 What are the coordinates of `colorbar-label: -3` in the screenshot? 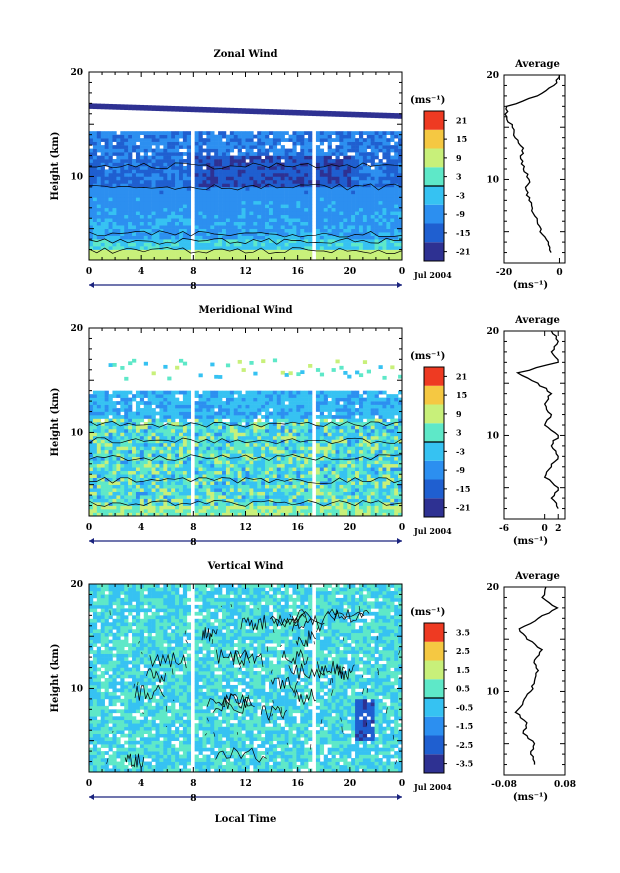 It's located at (460, 195).